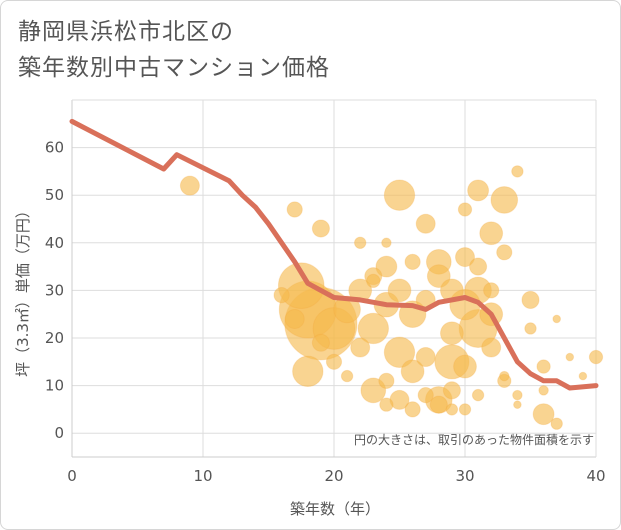 Image resolution: width=621 pixels, height=530 pixels. I want to click on y-tick-label: 30, so click(54, 290).